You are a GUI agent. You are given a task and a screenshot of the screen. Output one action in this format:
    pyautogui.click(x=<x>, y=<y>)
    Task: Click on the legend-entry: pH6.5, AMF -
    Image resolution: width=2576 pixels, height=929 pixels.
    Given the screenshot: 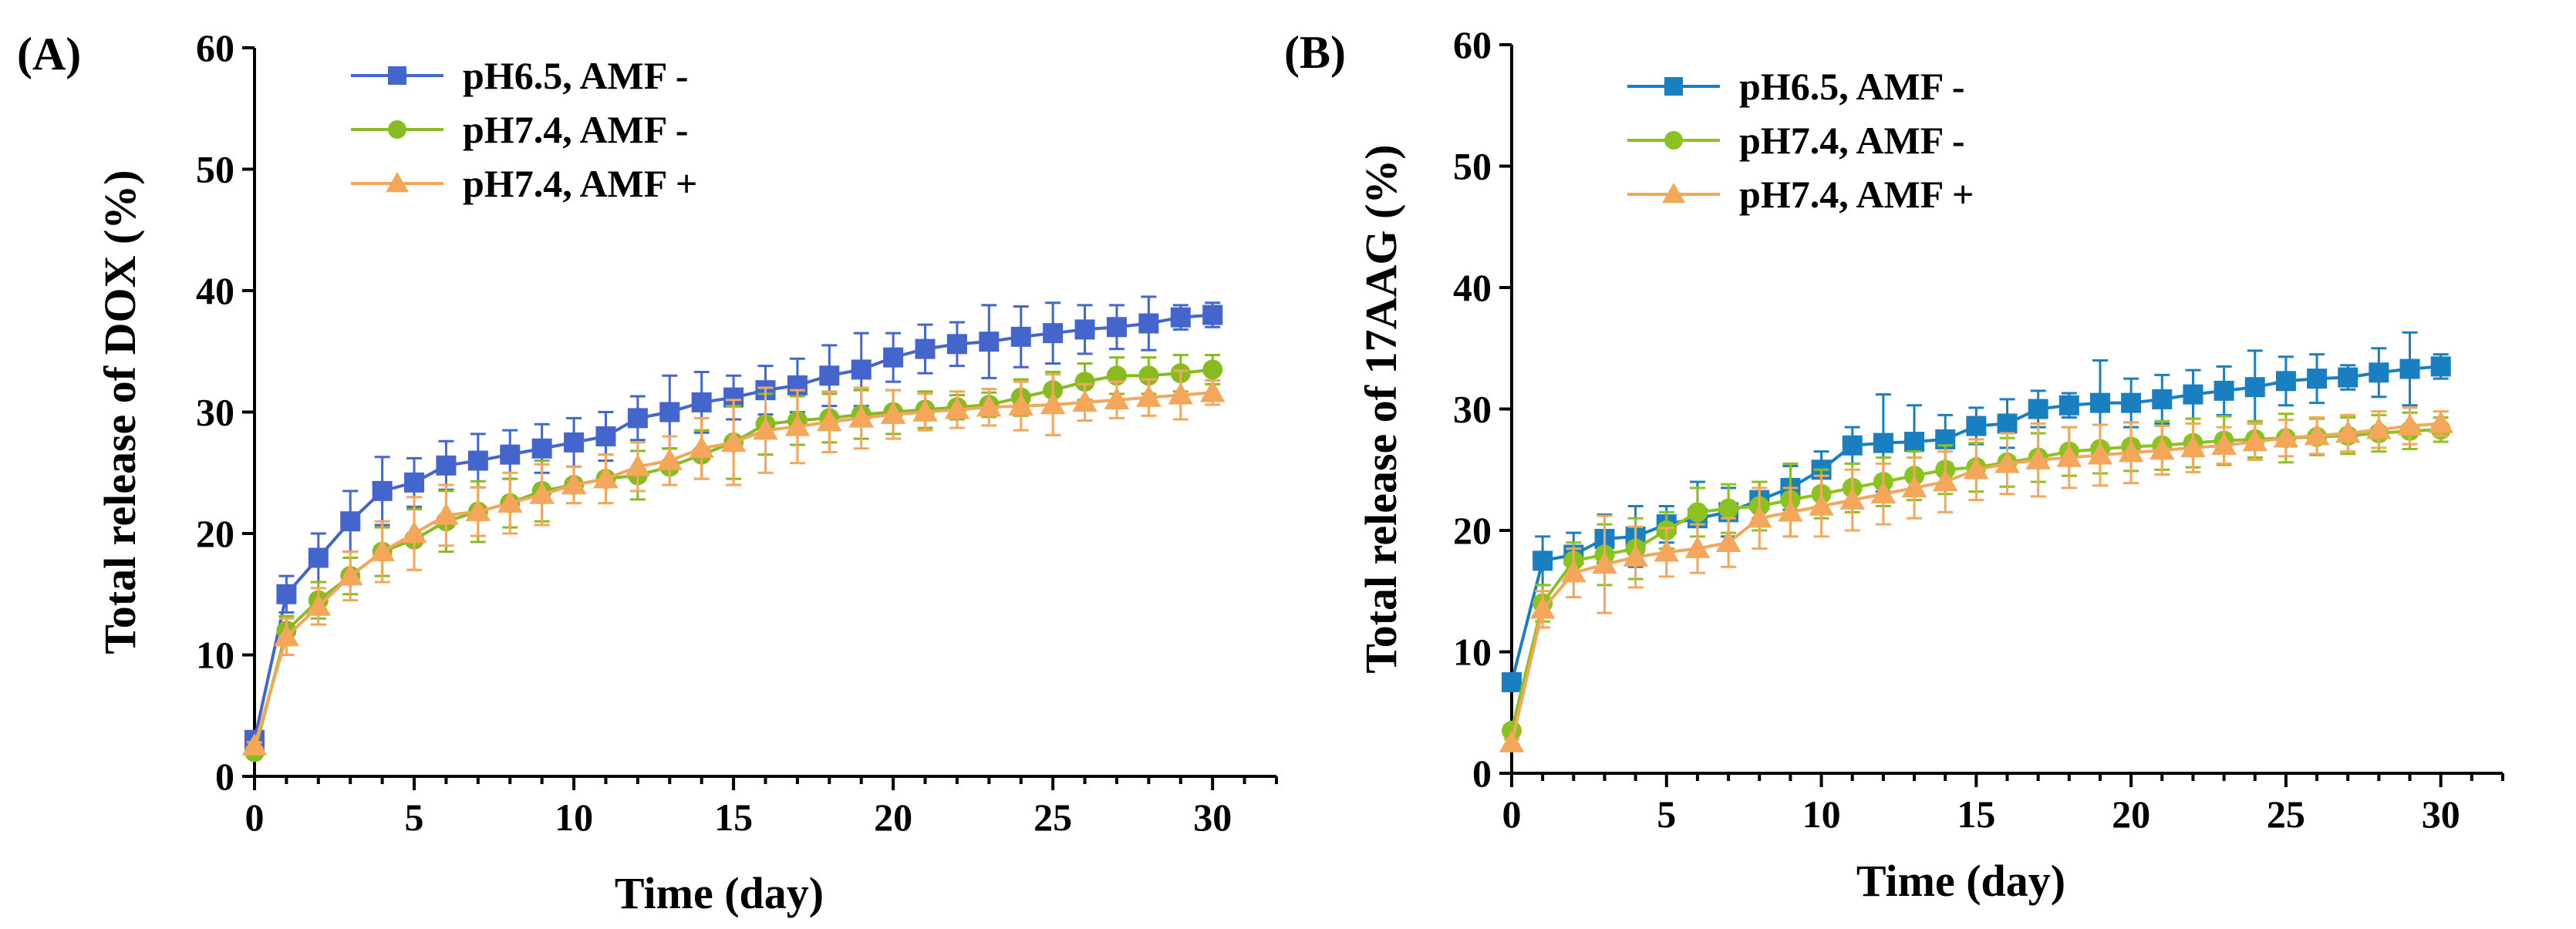 What is the action you would take?
    pyautogui.click(x=576, y=76)
    